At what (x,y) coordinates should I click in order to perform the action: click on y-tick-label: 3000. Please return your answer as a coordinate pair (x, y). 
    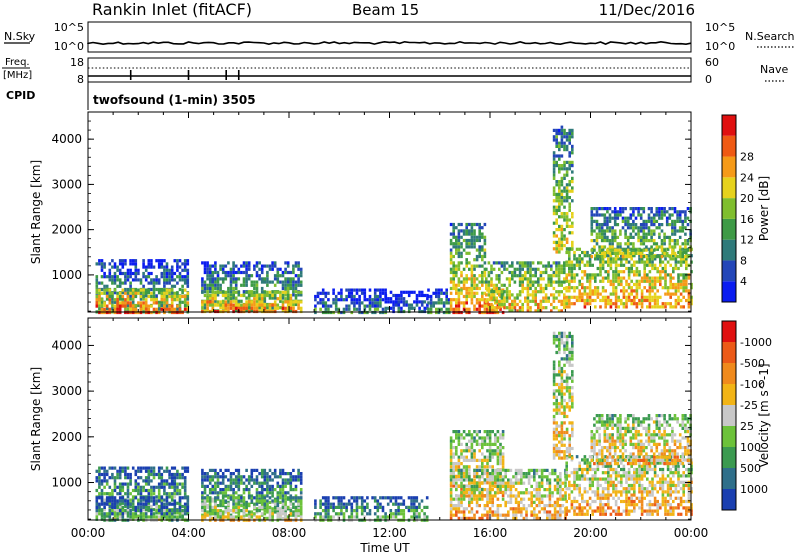
    Looking at the image, I should click on (66, 184).